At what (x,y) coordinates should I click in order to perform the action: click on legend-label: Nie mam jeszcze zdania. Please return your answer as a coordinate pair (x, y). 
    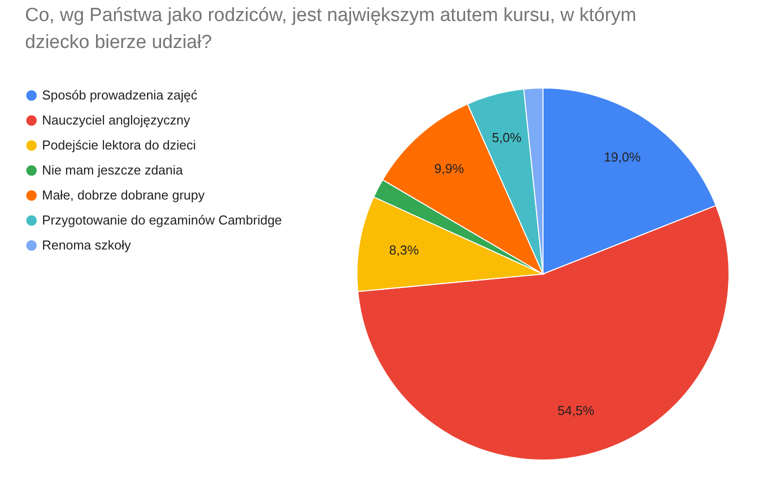
    Looking at the image, I should click on (113, 170).